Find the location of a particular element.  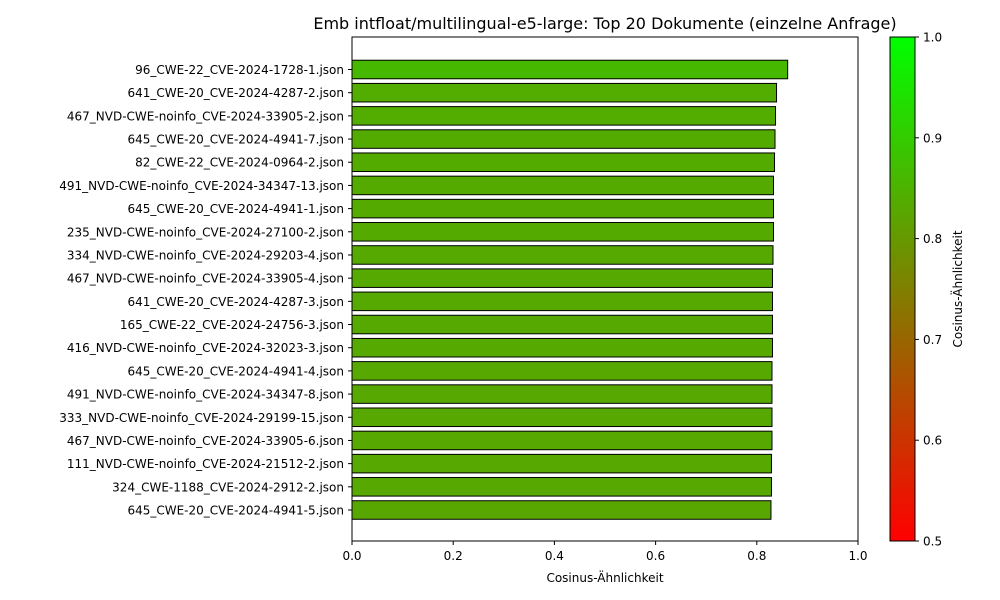

y-tick-label: 645_CWE-20_CVE-2024-4941-7.json is located at coordinates (235, 140).